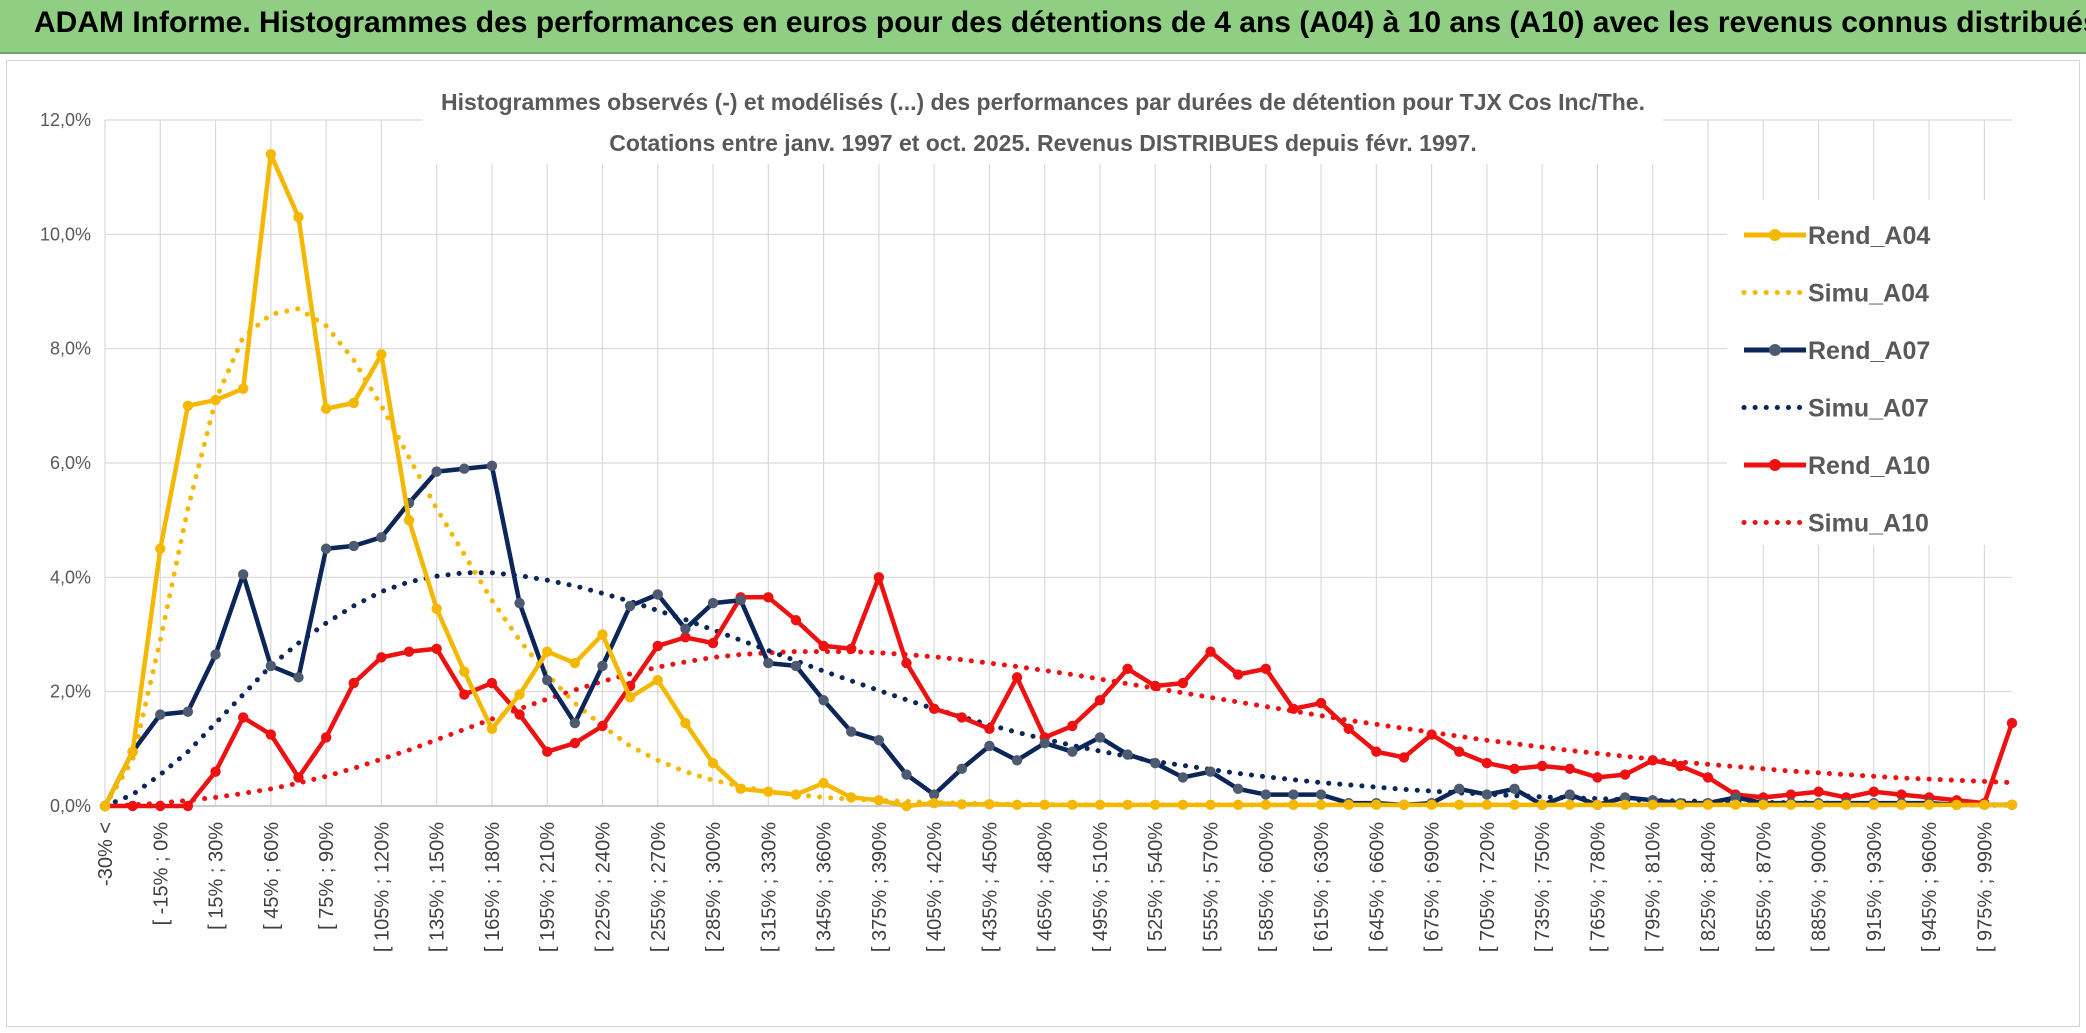 Image resolution: width=2086 pixels, height=1033 pixels. Describe the element at coordinates (1868, 409) in the screenshot. I see `legend-label: Simu_A07` at that location.